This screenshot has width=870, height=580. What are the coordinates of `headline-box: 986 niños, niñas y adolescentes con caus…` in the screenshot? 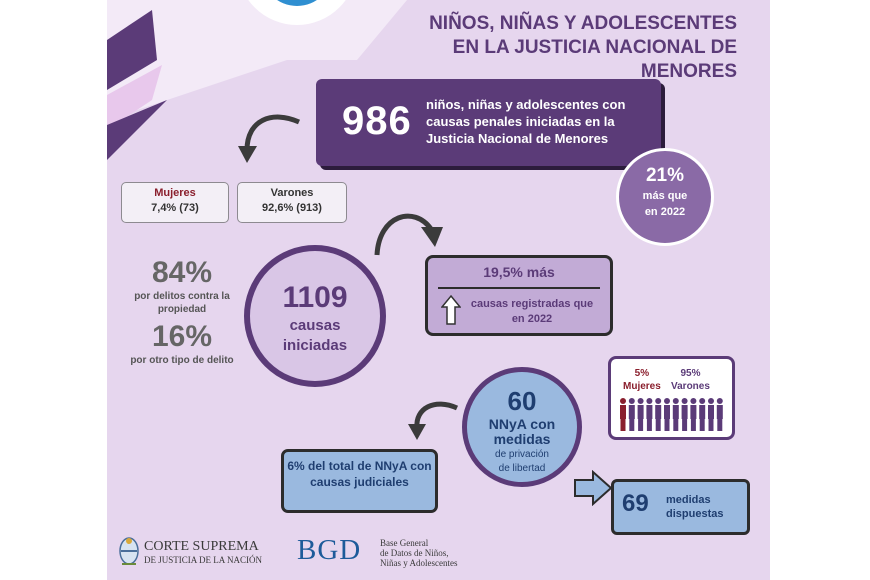 It's located at (488, 122).